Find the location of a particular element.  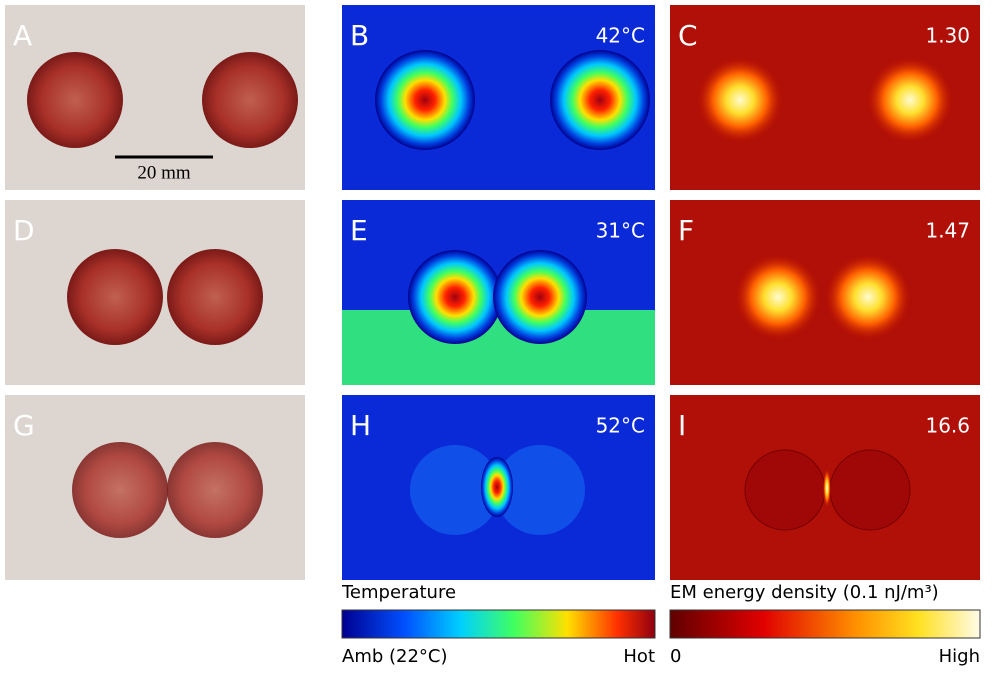

panel-letter: F is located at coordinates (686, 230).